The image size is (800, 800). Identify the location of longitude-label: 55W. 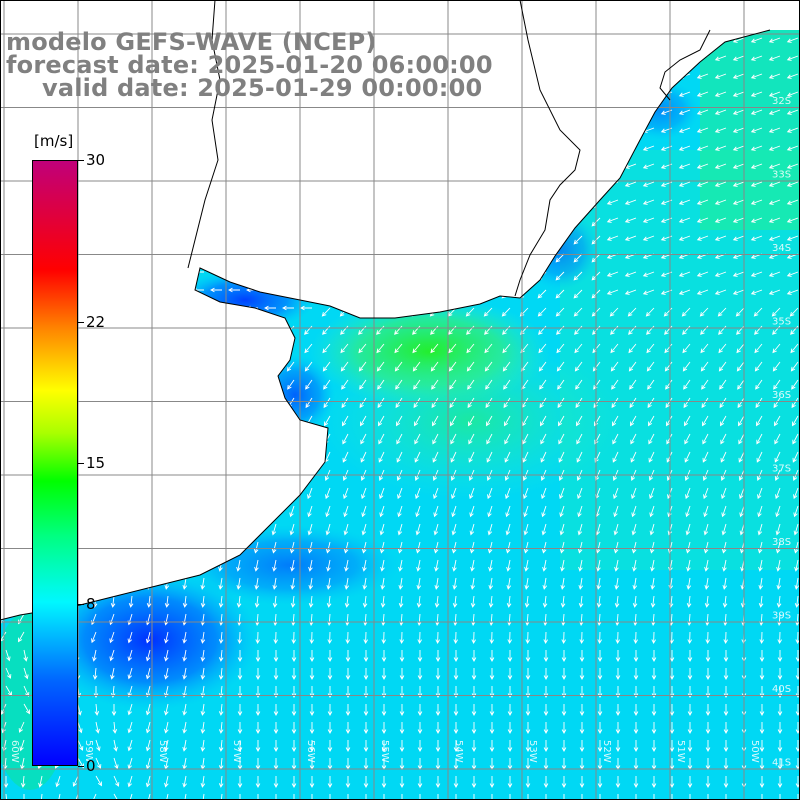
(384, 751).